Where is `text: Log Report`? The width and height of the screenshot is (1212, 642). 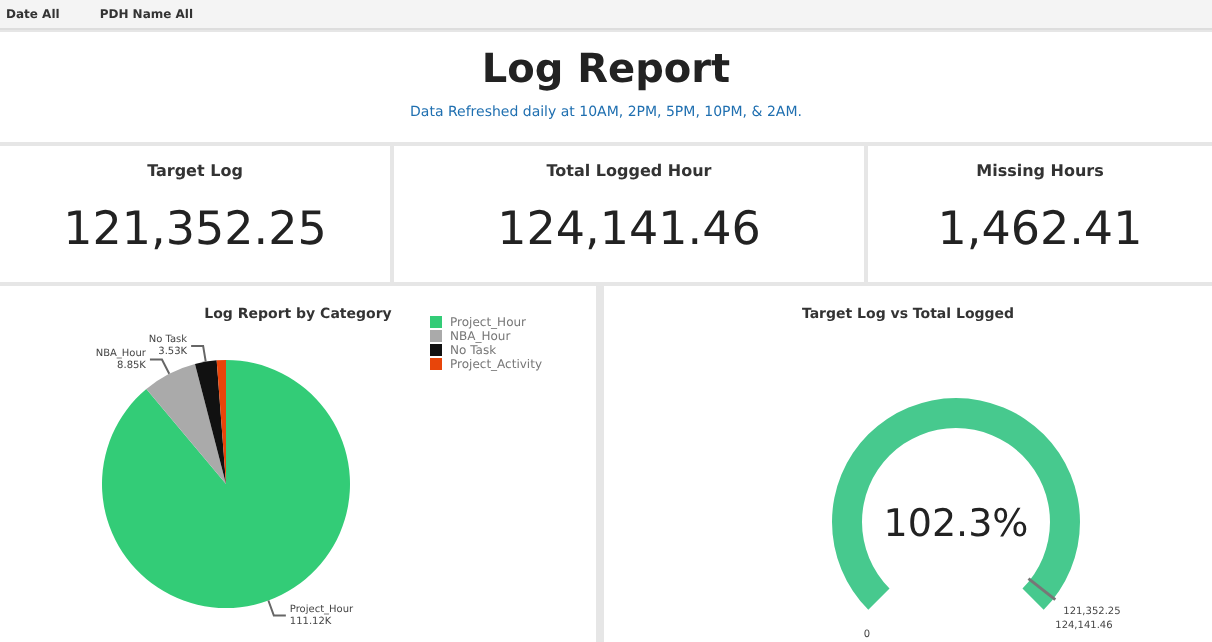
text: Log Report is located at coordinates (606, 68).